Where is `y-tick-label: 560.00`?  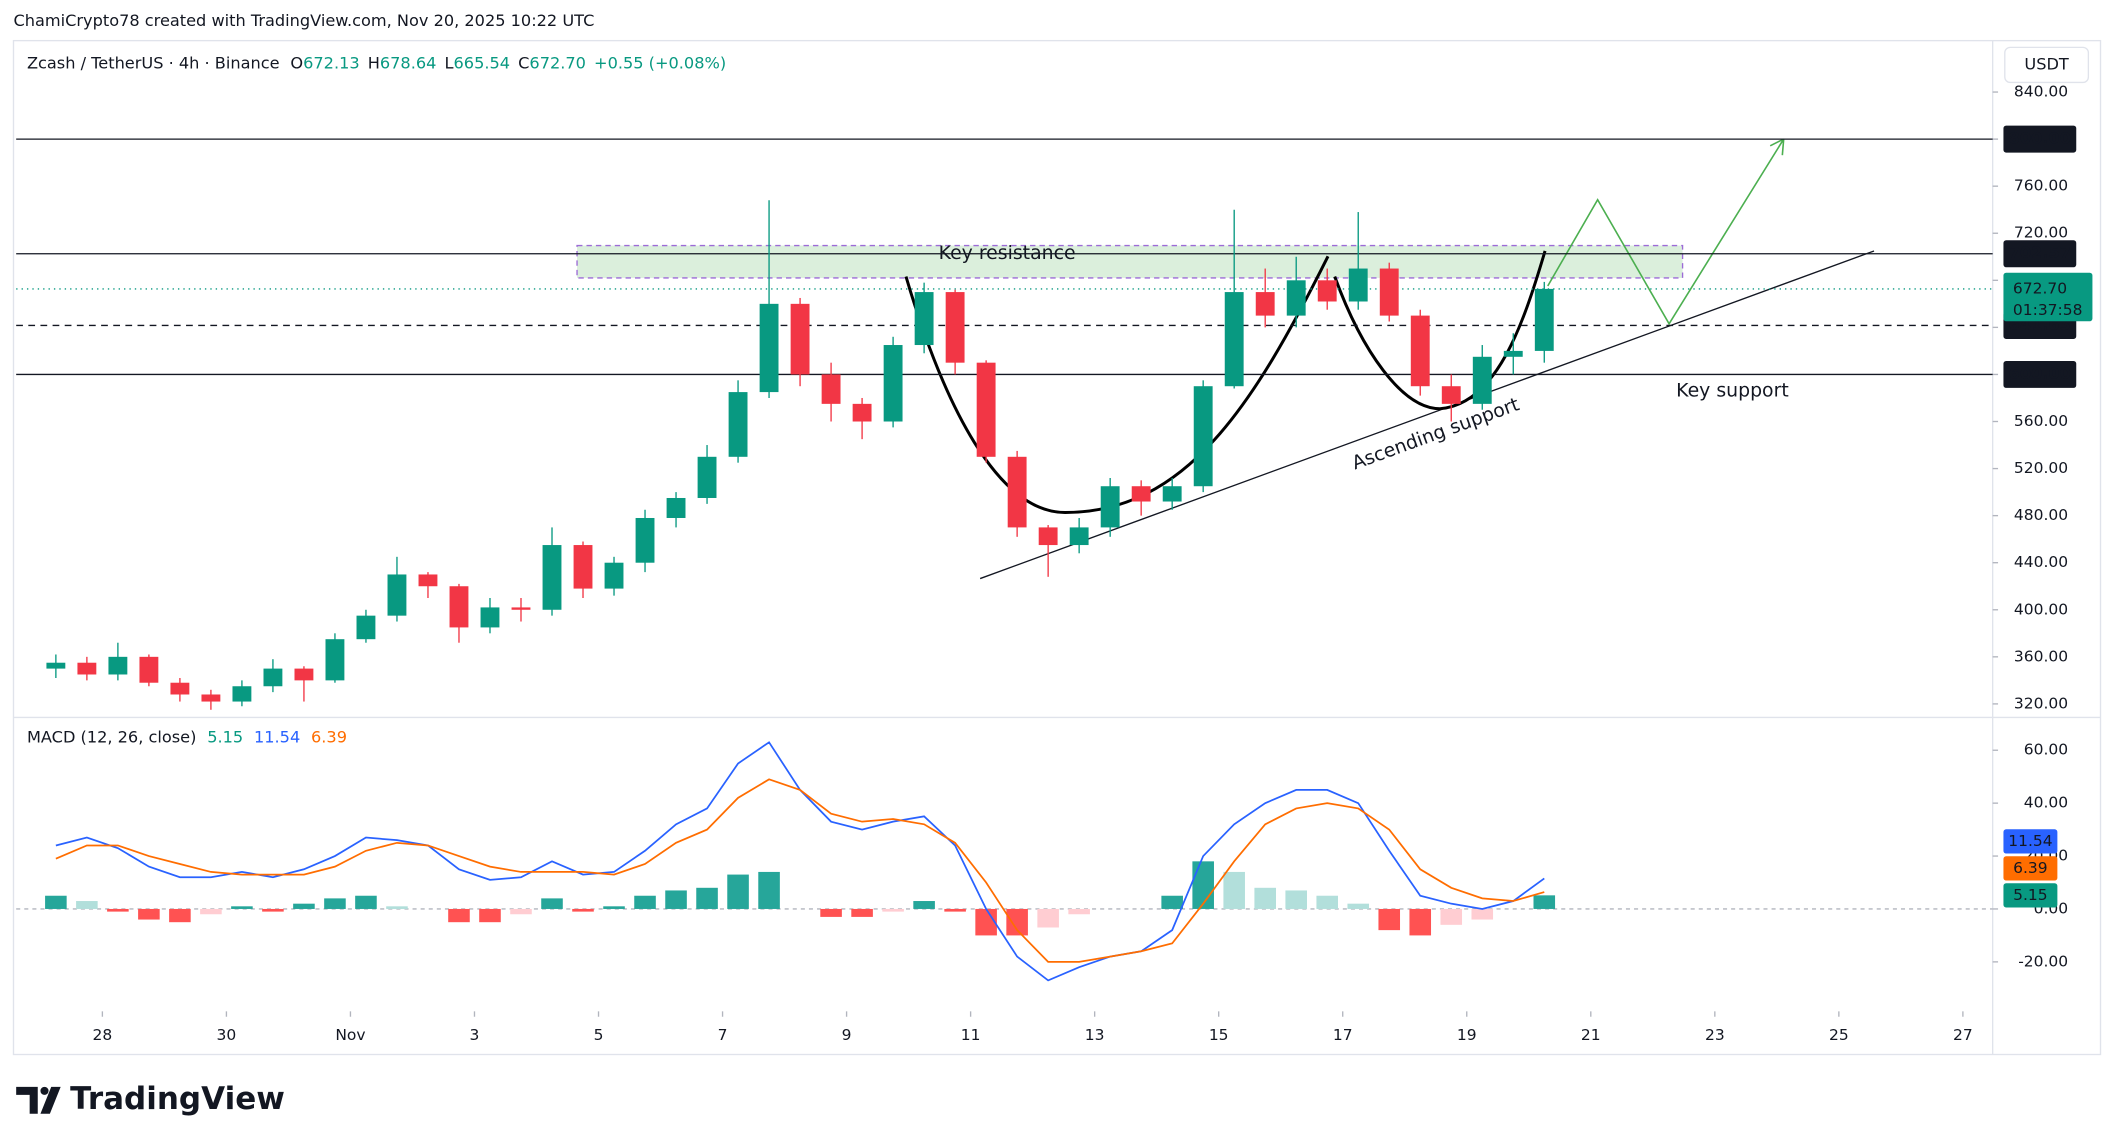 y-tick-label: 560.00 is located at coordinates (2041, 421).